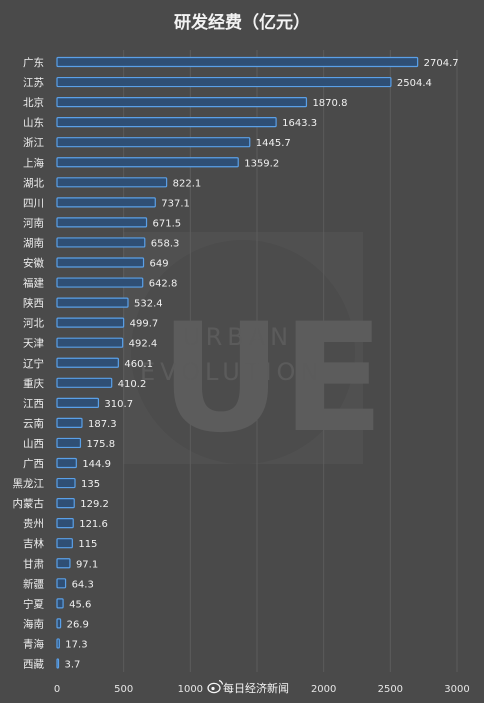 The width and height of the screenshot is (484, 703). What do you see at coordinates (33, 203) in the screenshot?
I see `category-label: 四川` at bounding box center [33, 203].